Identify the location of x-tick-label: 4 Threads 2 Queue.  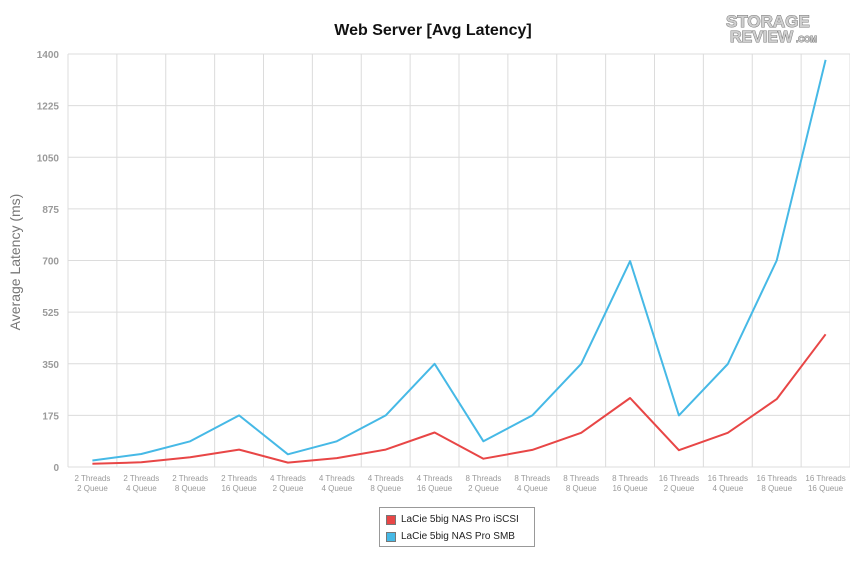
(288, 483).